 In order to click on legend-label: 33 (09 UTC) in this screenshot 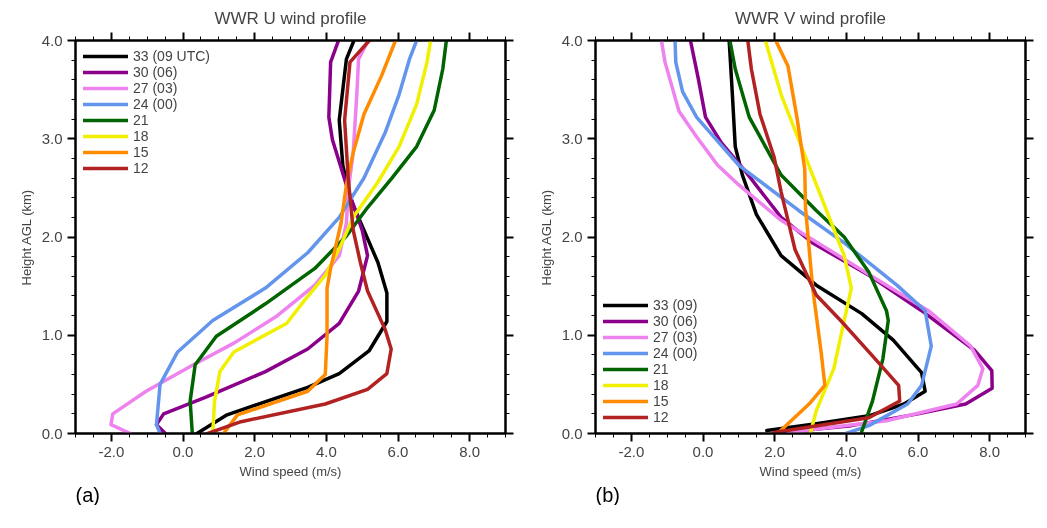, I will do `click(172, 56)`.